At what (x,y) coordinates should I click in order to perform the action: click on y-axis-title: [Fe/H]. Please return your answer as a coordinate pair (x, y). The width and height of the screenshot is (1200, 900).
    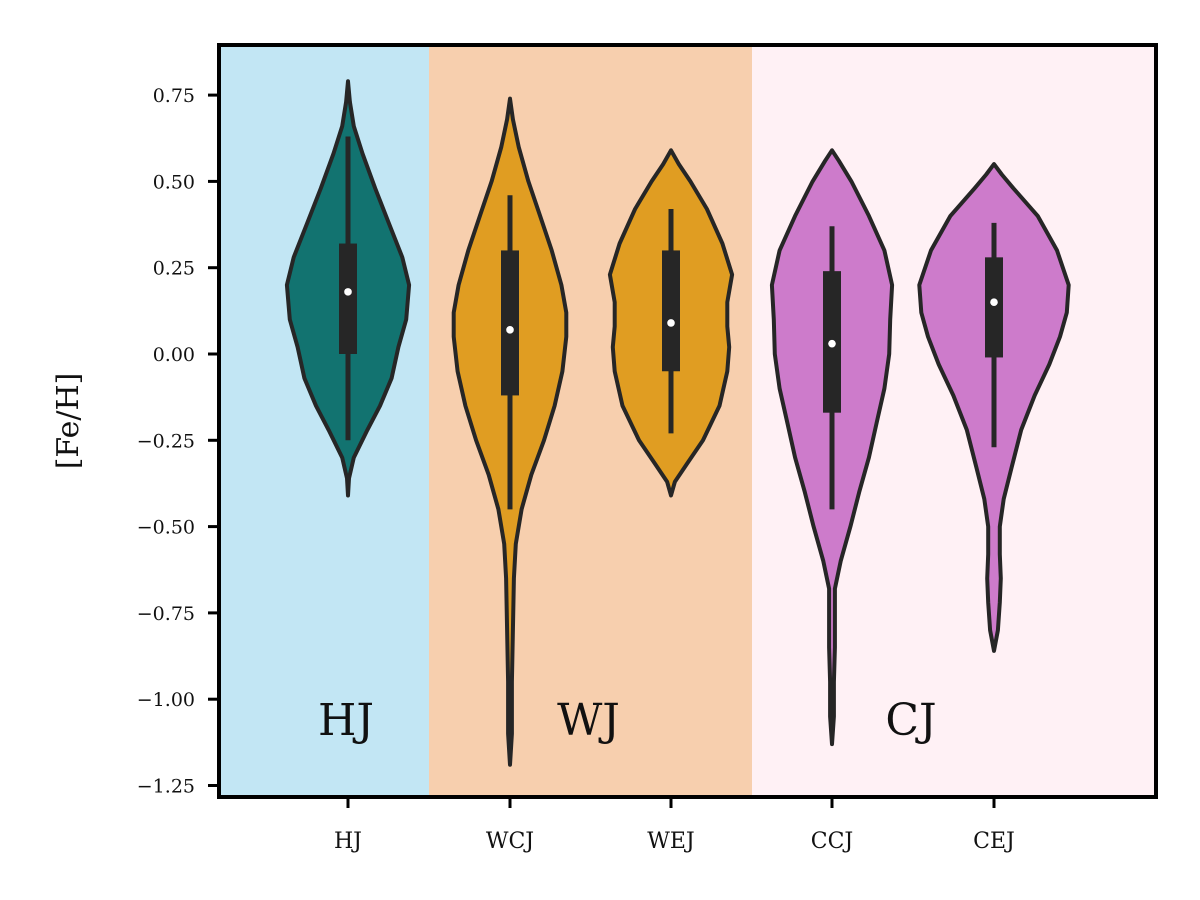
    Looking at the image, I should click on (68, 421).